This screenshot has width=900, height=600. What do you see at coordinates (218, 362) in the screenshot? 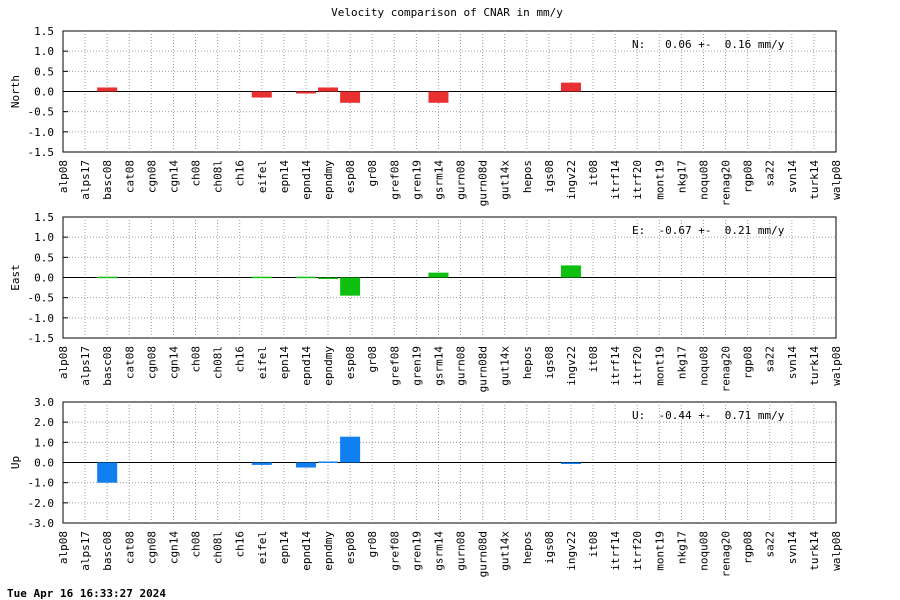
I see `east-xtick-label: ch08l` at bounding box center [218, 362].